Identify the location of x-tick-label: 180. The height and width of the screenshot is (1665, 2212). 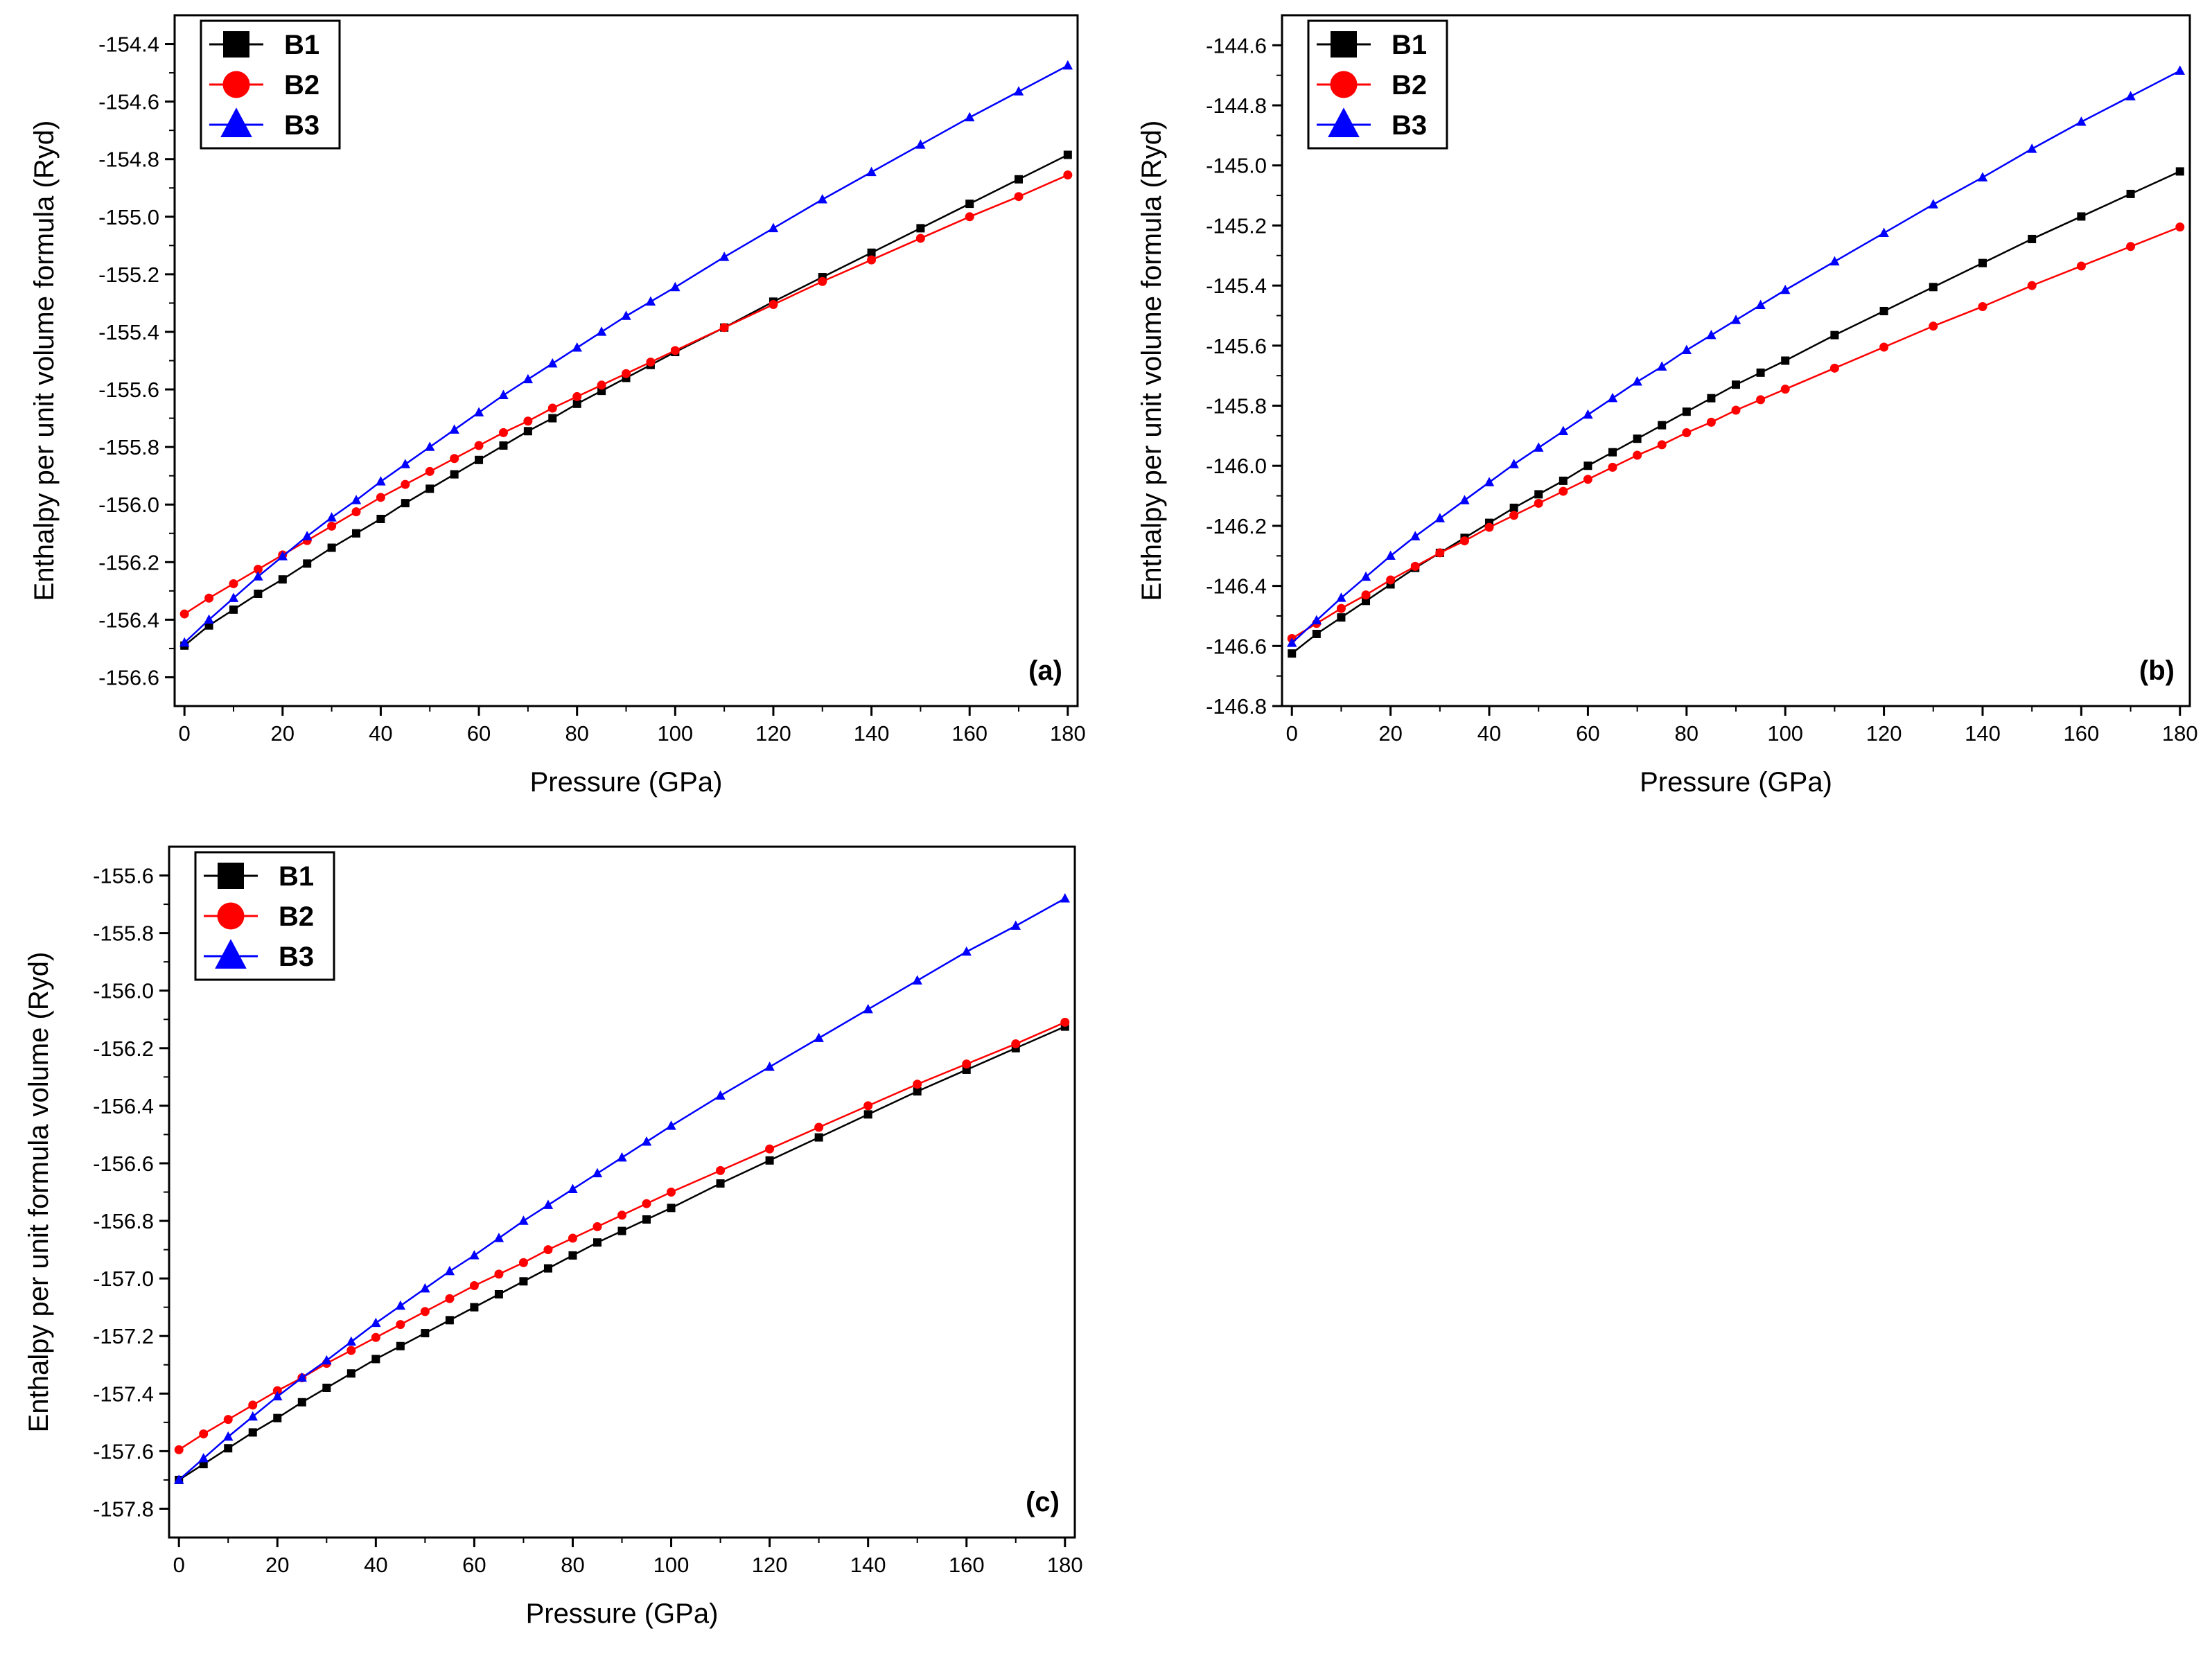
(2180, 733).